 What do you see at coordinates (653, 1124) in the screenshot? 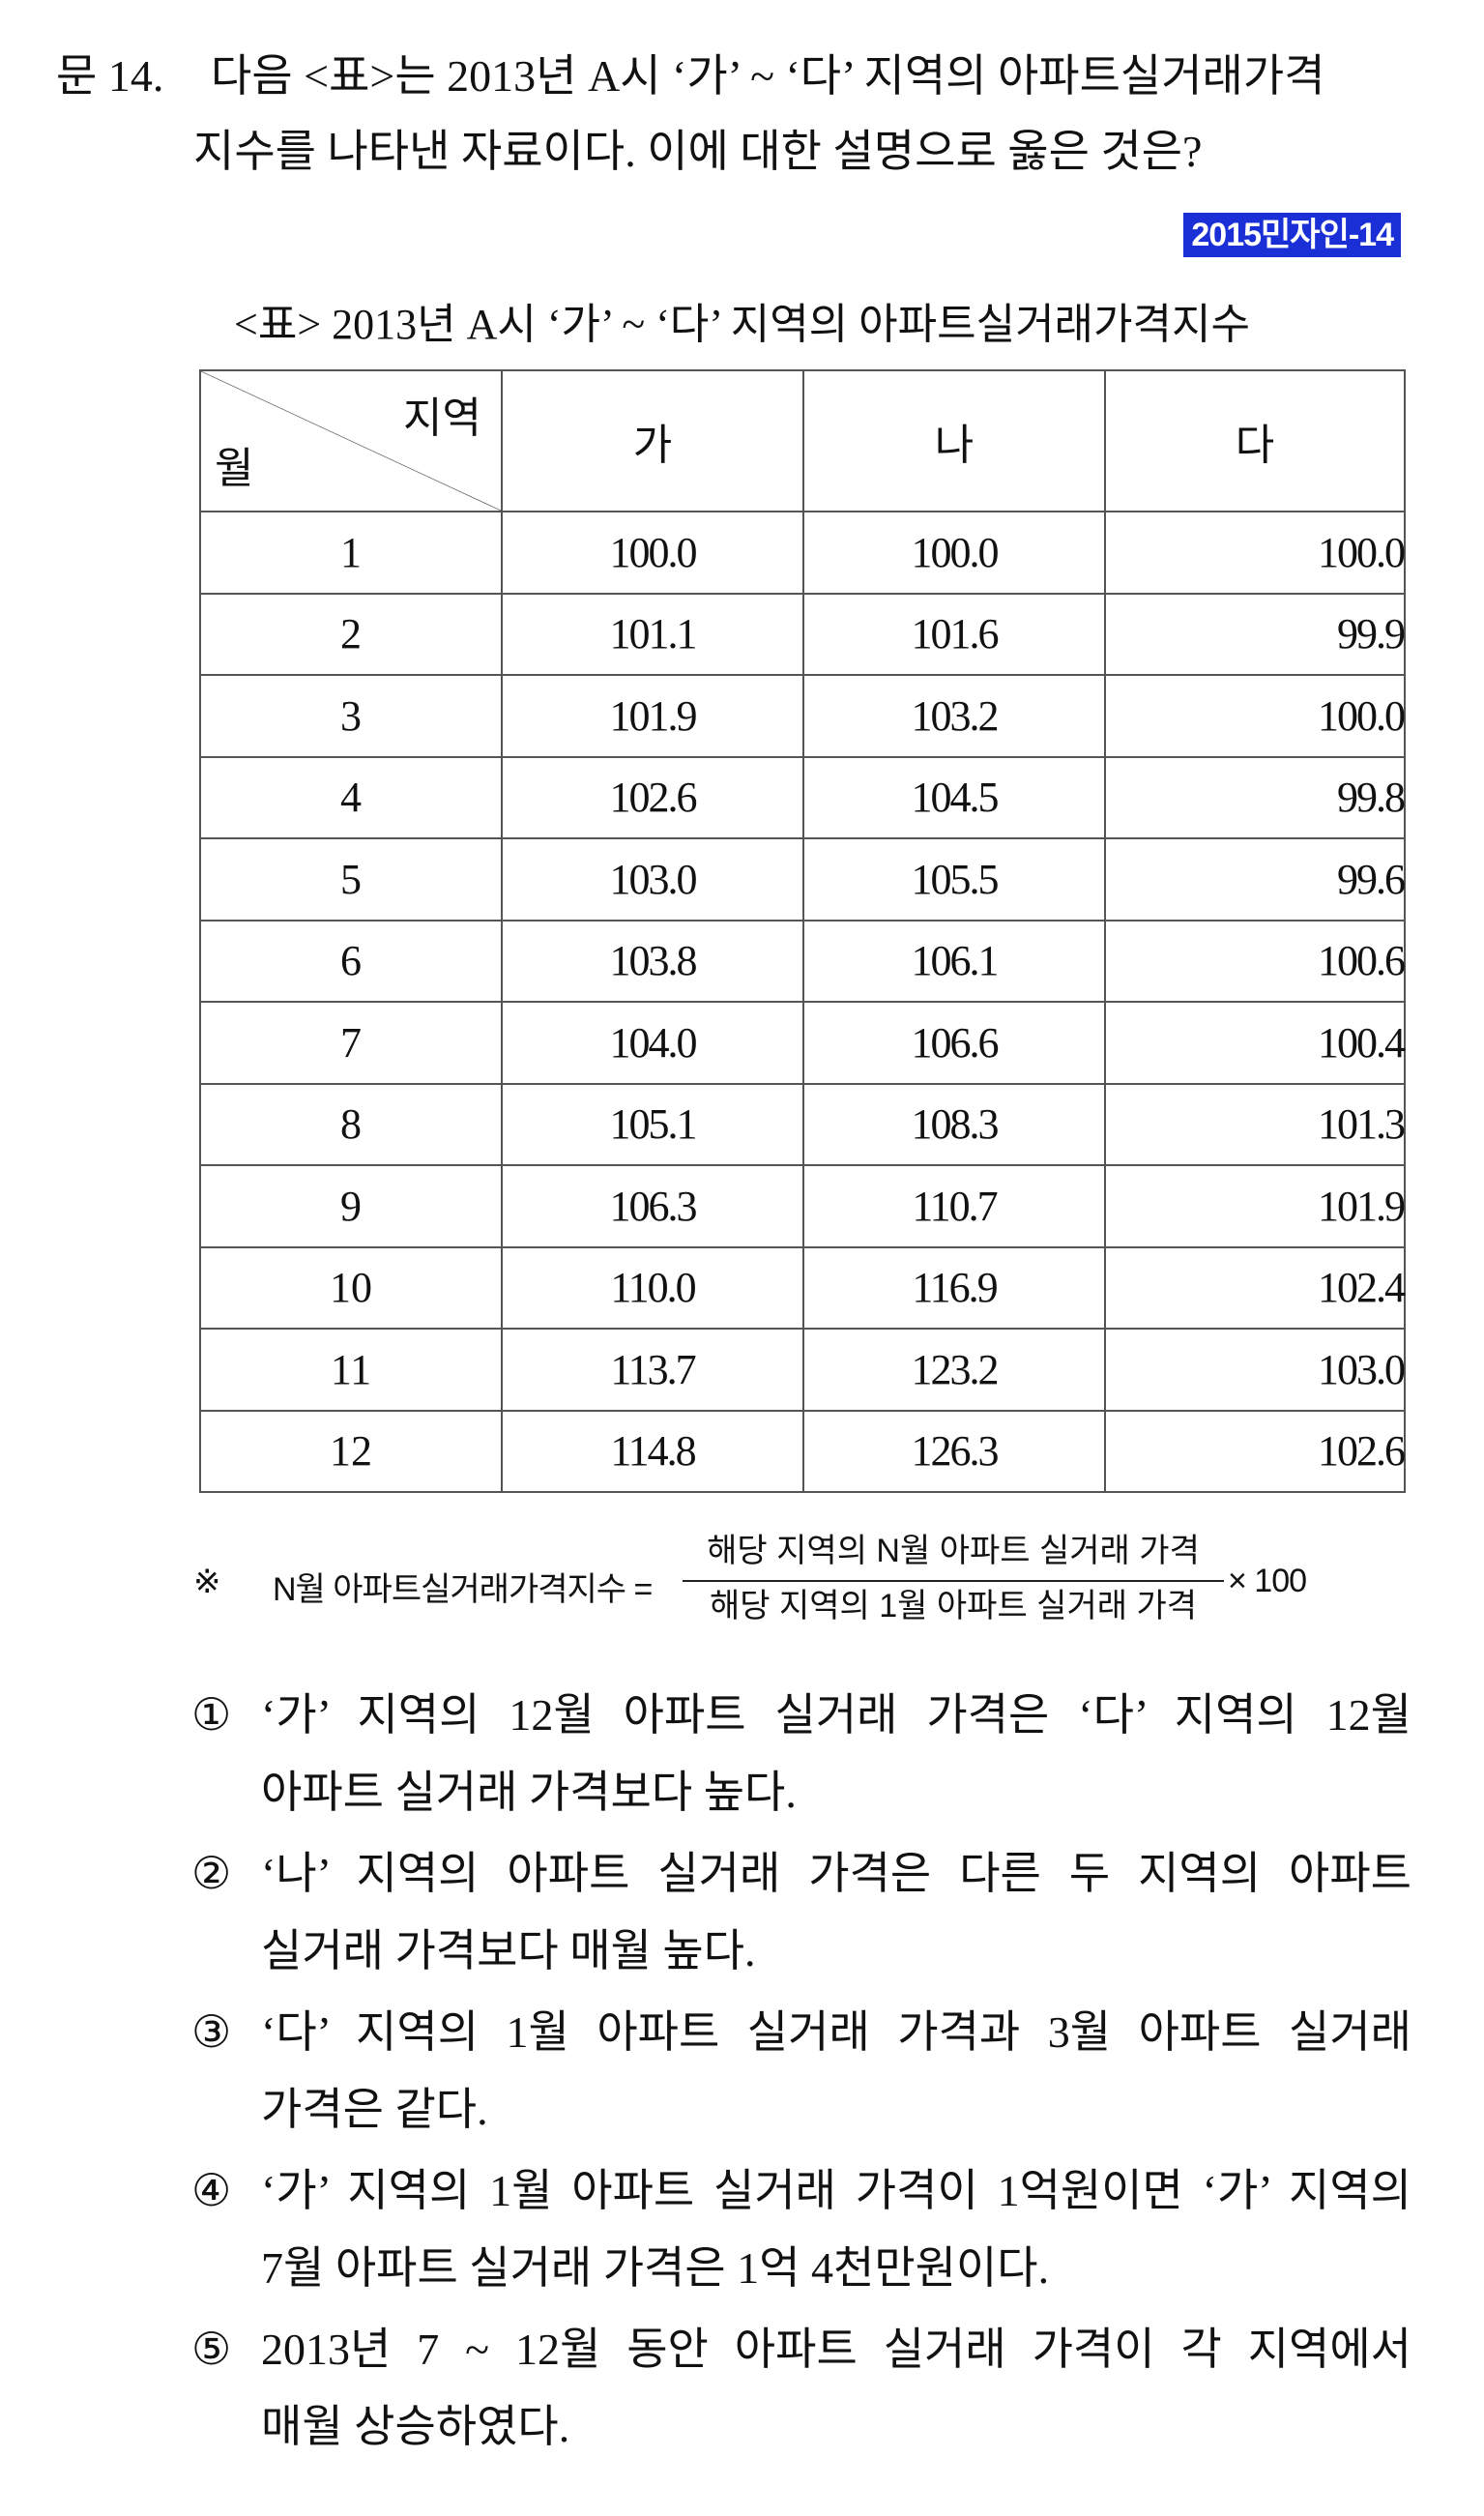
I see `value-cell: 105.1` at bounding box center [653, 1124].